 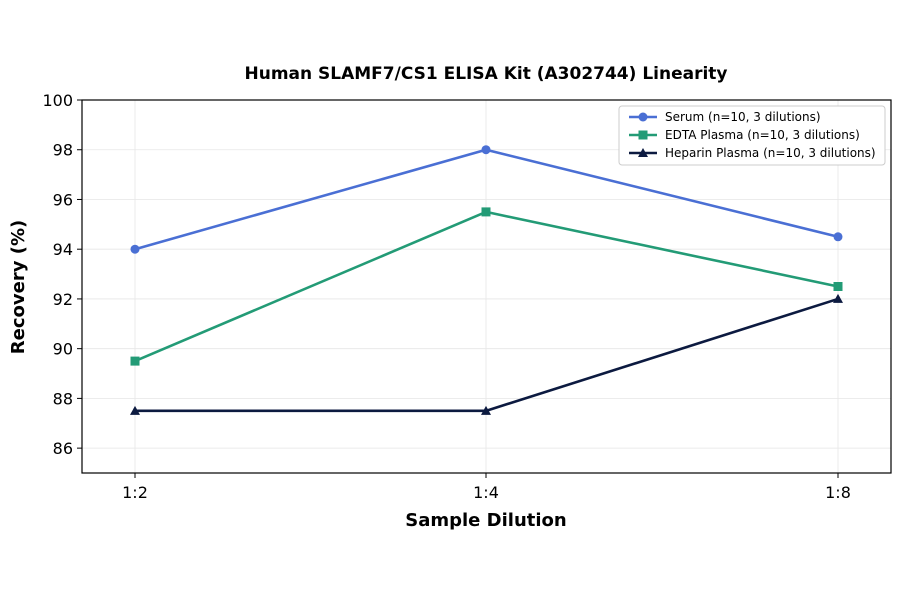 What do you see at coordinates (770, 153) in the screenshot?
I see `legend-label: Heparin Plasma (n=10, 3 dilutions)` at bounding box center [770, 153].